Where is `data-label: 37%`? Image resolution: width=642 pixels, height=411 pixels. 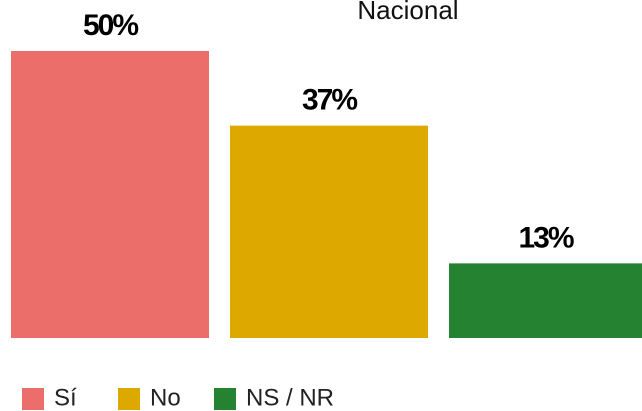
data-label: 37% is located at coordinates (329, 100).